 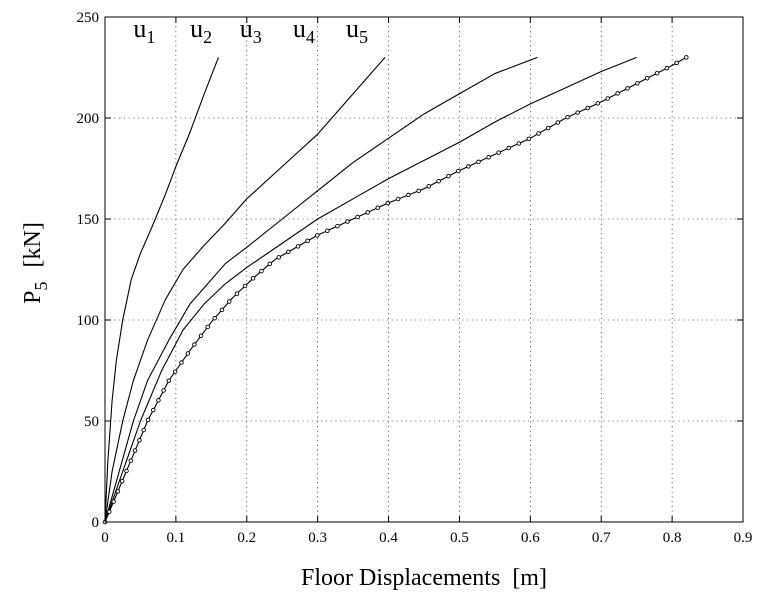 I want to click on y-tick-label: 50, so click(x=91, y=422).